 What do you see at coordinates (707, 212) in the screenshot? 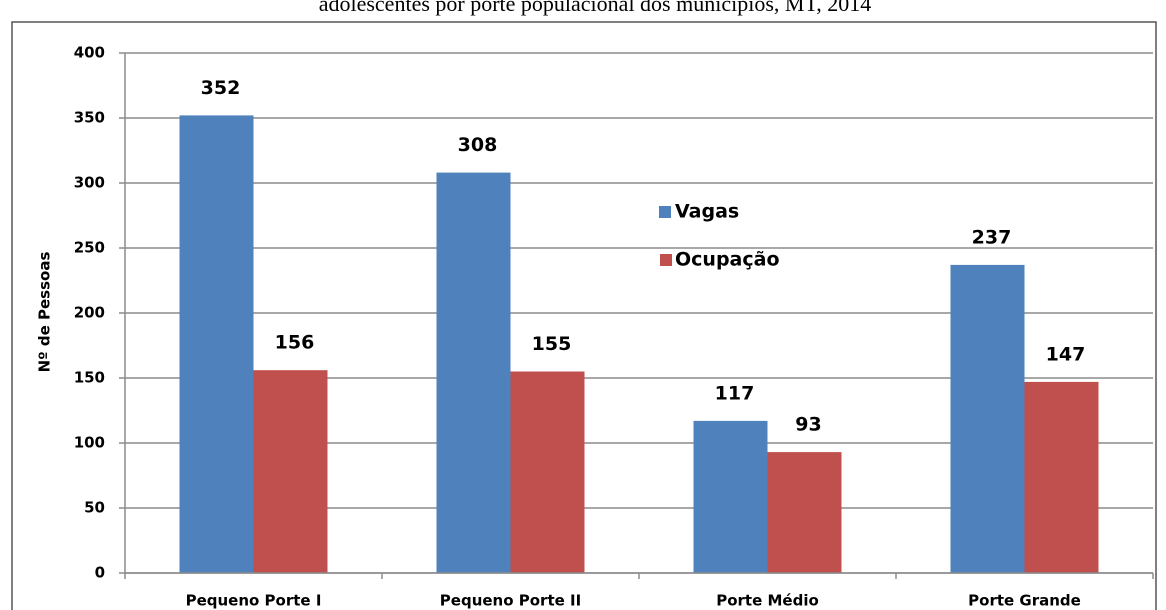
I see `legend-label: Vagas` at bounding box center [707, 212].